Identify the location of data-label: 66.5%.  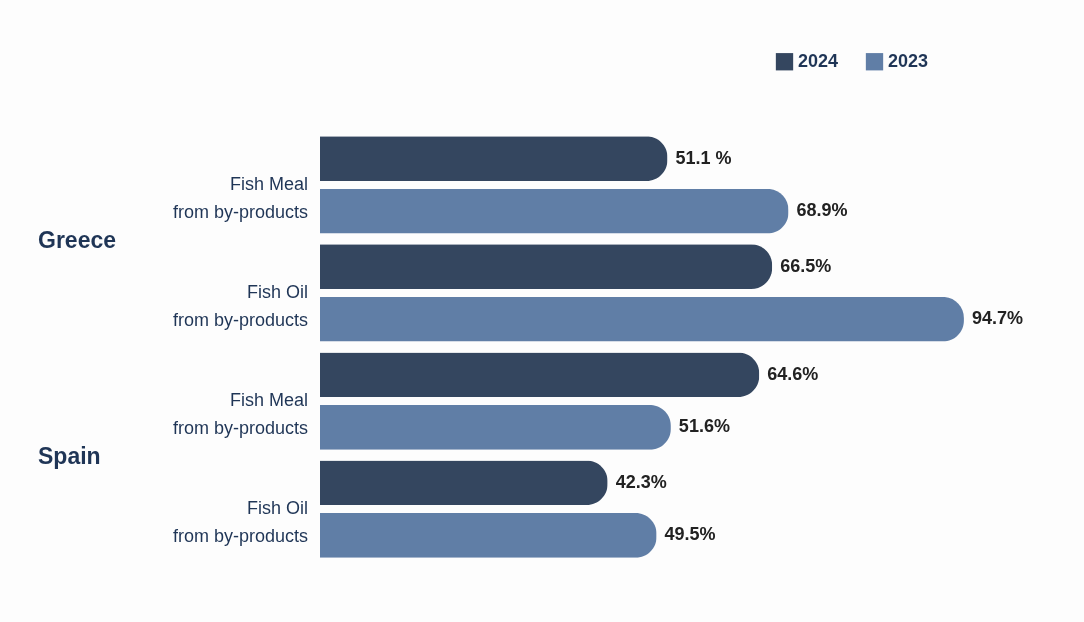
(806, 265).